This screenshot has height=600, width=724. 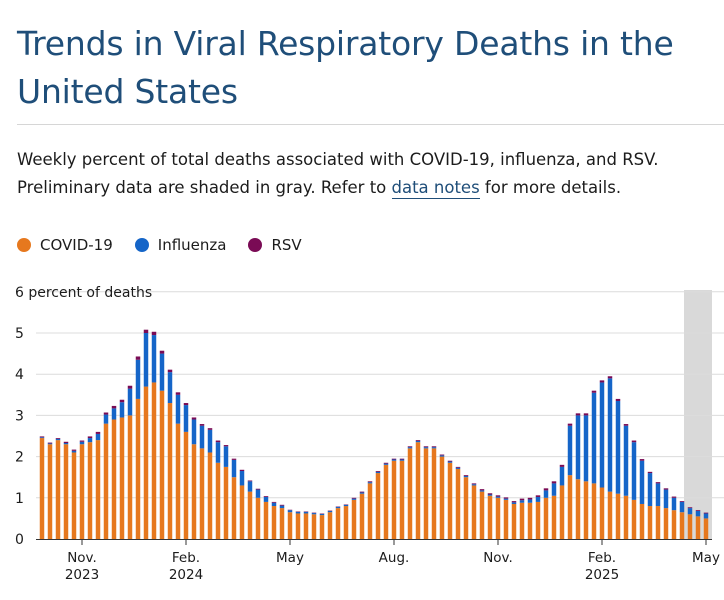 I want to click on legend-item-influenza: Influenza, so click(x=180, y=245).